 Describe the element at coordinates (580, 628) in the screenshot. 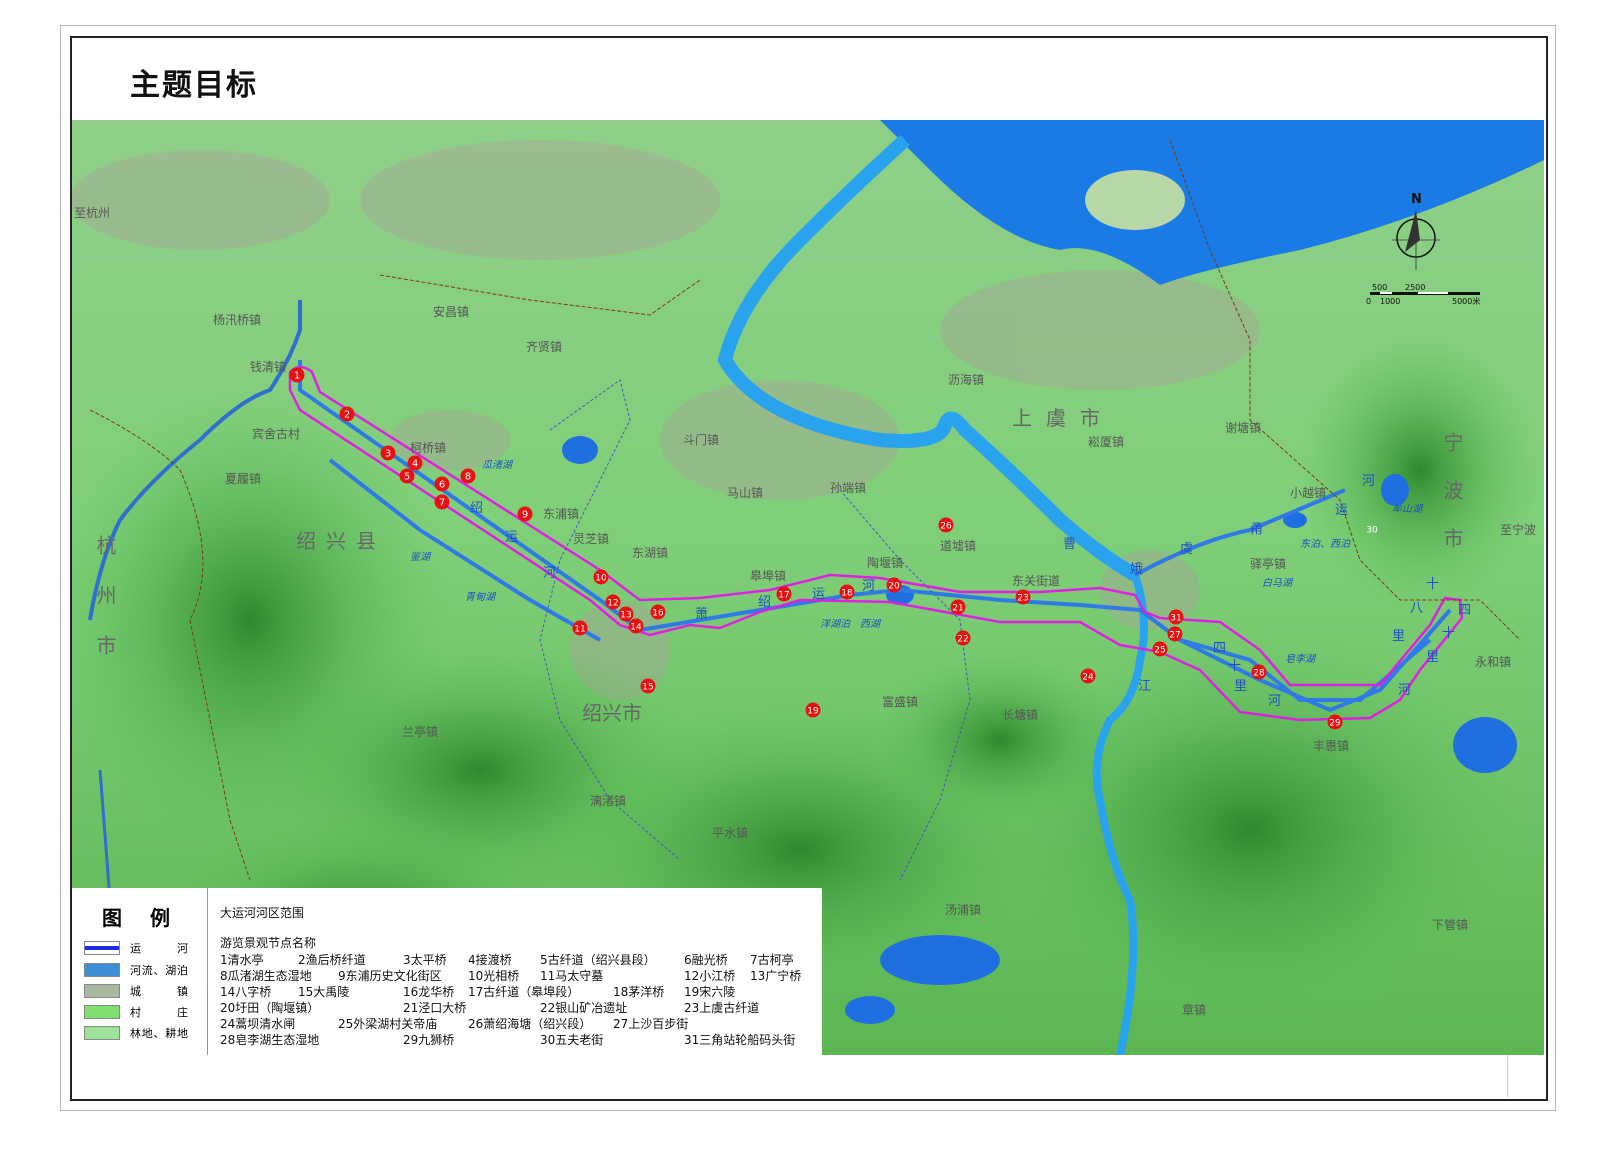

I see `scenic-node-marker: 11` at that location.